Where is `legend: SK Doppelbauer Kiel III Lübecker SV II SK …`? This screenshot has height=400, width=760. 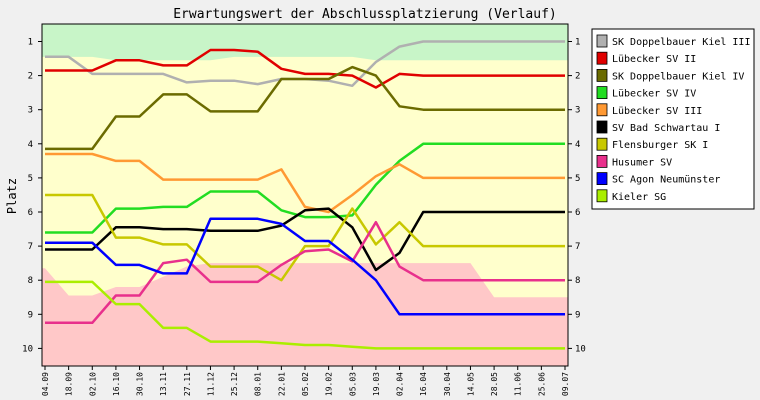
legend: SK Doppelbauer Kiel III Lübecker SV II SK … is located at coordinates (673, 119).